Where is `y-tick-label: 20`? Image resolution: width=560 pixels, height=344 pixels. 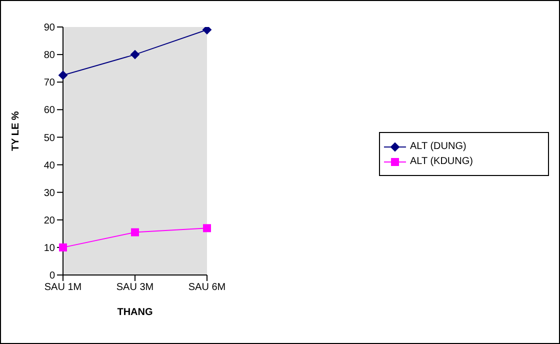
y-tick-label: 20 is located at coordinates (50, 220).